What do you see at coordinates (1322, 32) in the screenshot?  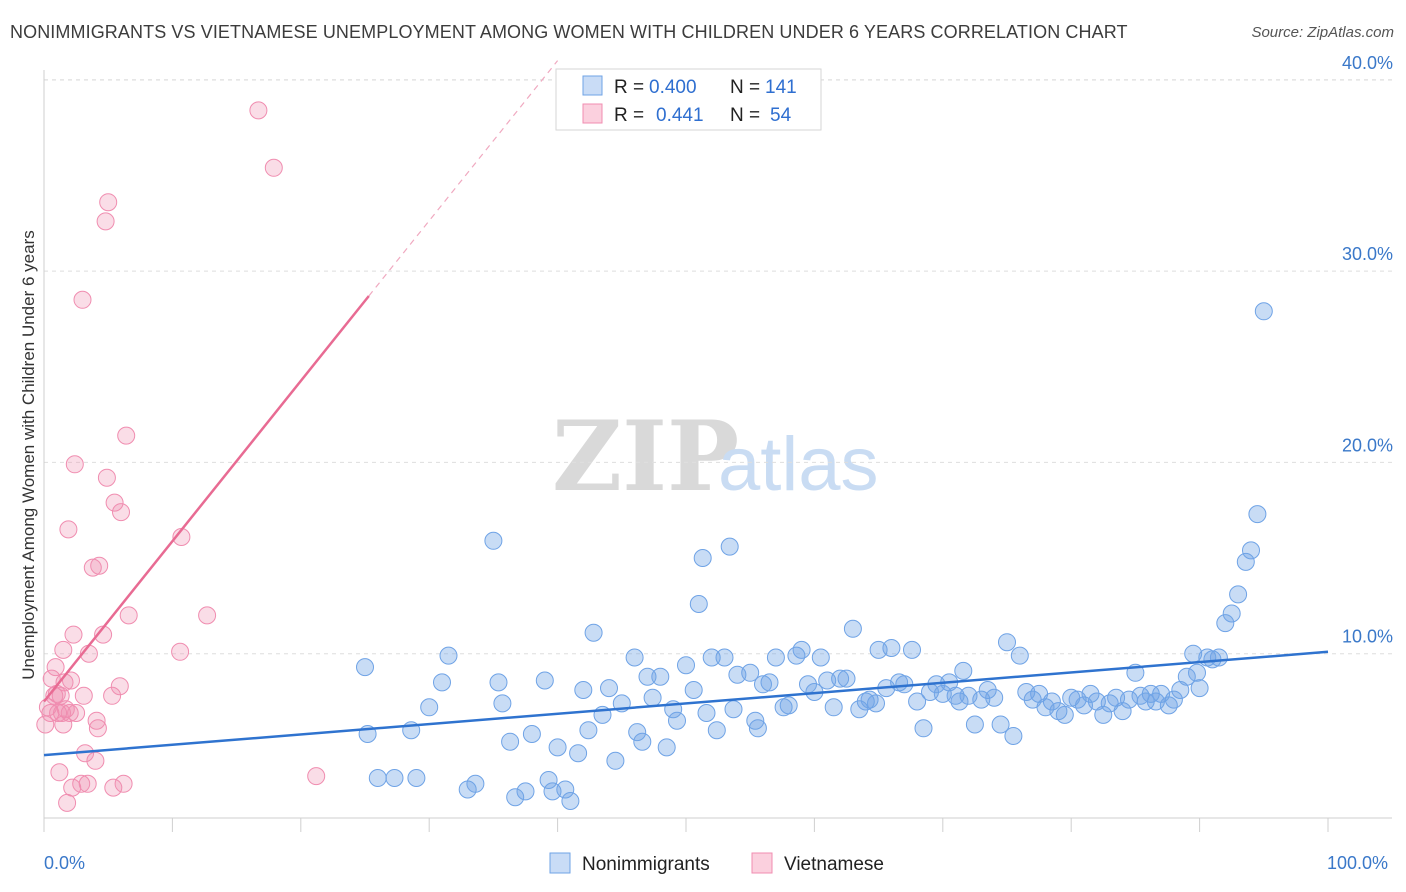 I see `chart-source: Source: ZipAtlas.com` at bounding box center [1322, 32].